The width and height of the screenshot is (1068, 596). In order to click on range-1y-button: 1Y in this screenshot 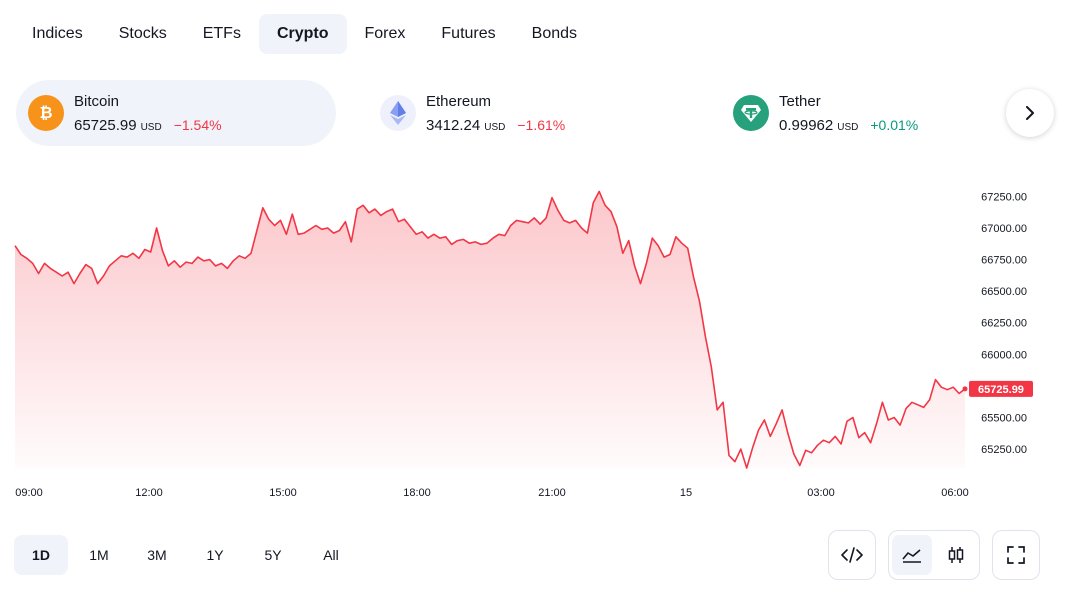, I will do `click(215, 555)`.